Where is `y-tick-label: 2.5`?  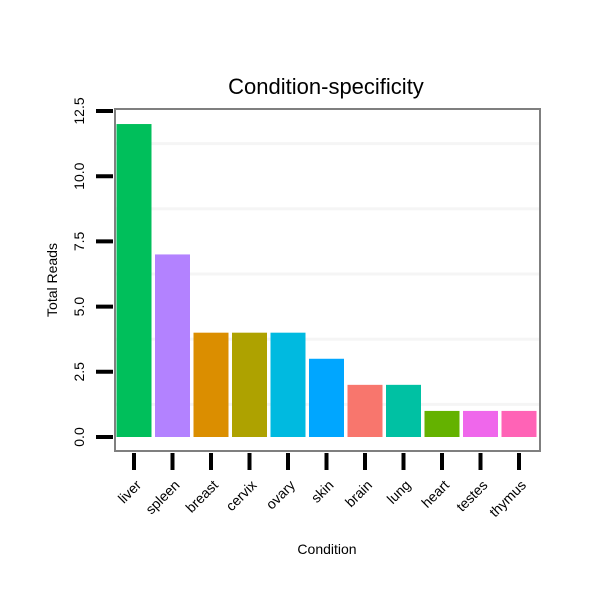
y-tick-label: 2.5 is located at coordinates (79, 372).